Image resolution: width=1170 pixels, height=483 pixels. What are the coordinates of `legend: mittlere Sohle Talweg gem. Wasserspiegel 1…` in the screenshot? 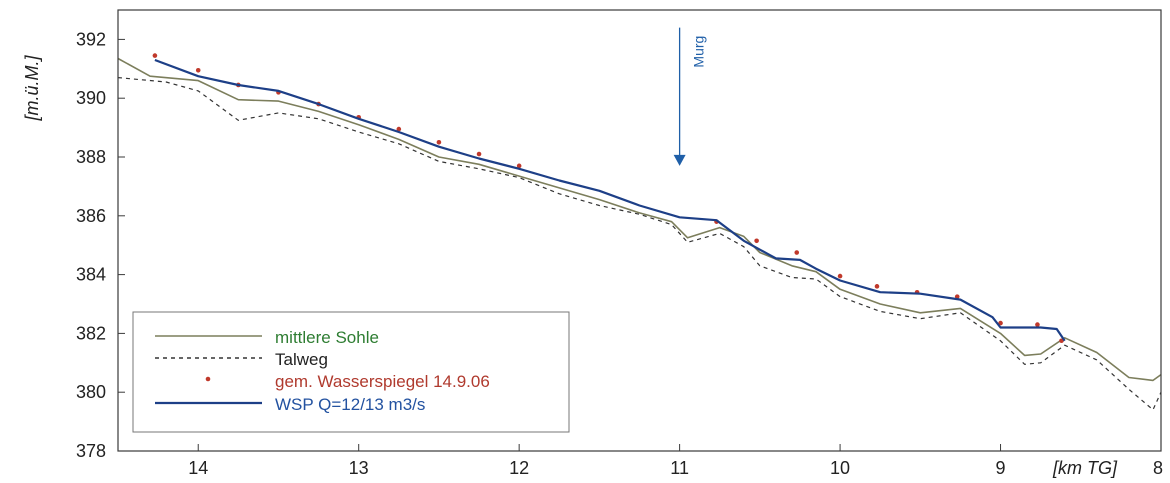 It's located at (351, 372).